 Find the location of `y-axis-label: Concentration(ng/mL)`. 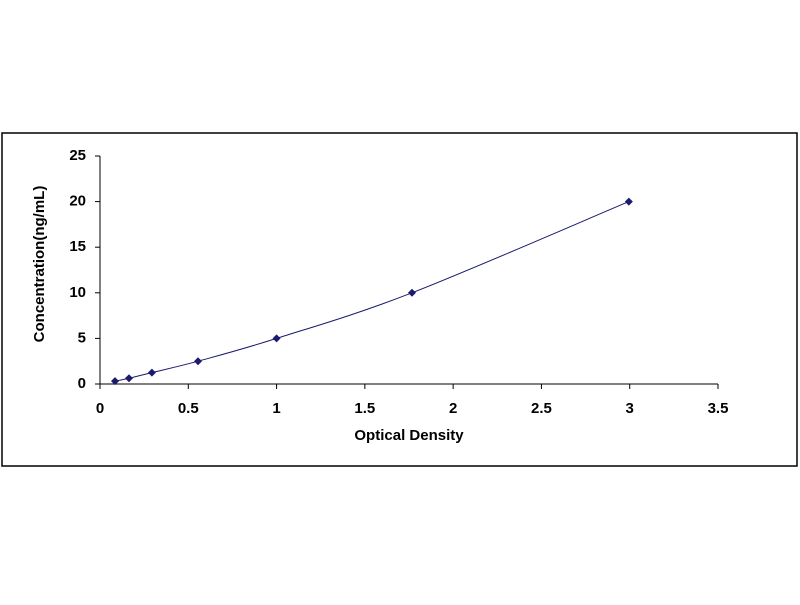

y-axis-label: Concentration(ng/mL) is located at coordinates (39, 264).